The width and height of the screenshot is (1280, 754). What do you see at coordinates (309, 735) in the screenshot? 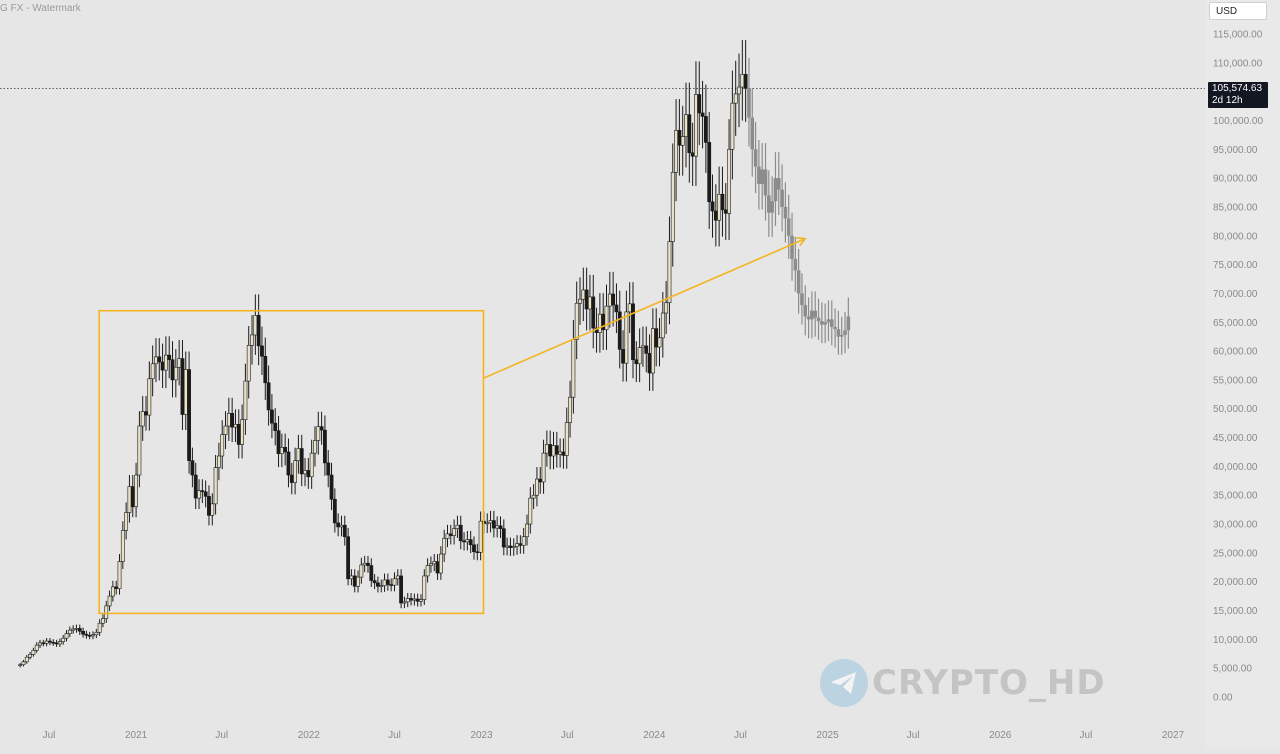
I see `x-tick-label: 2022` at bounding box center [309, 735].